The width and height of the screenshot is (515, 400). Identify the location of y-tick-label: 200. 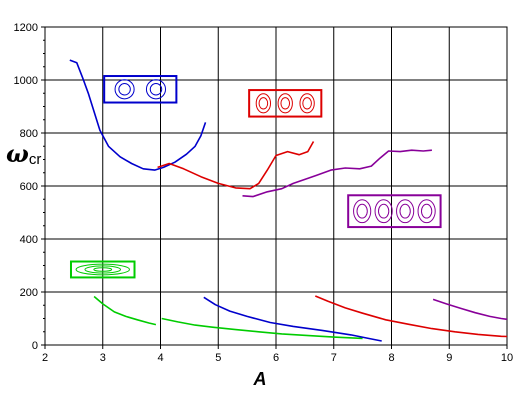
(29, 293).